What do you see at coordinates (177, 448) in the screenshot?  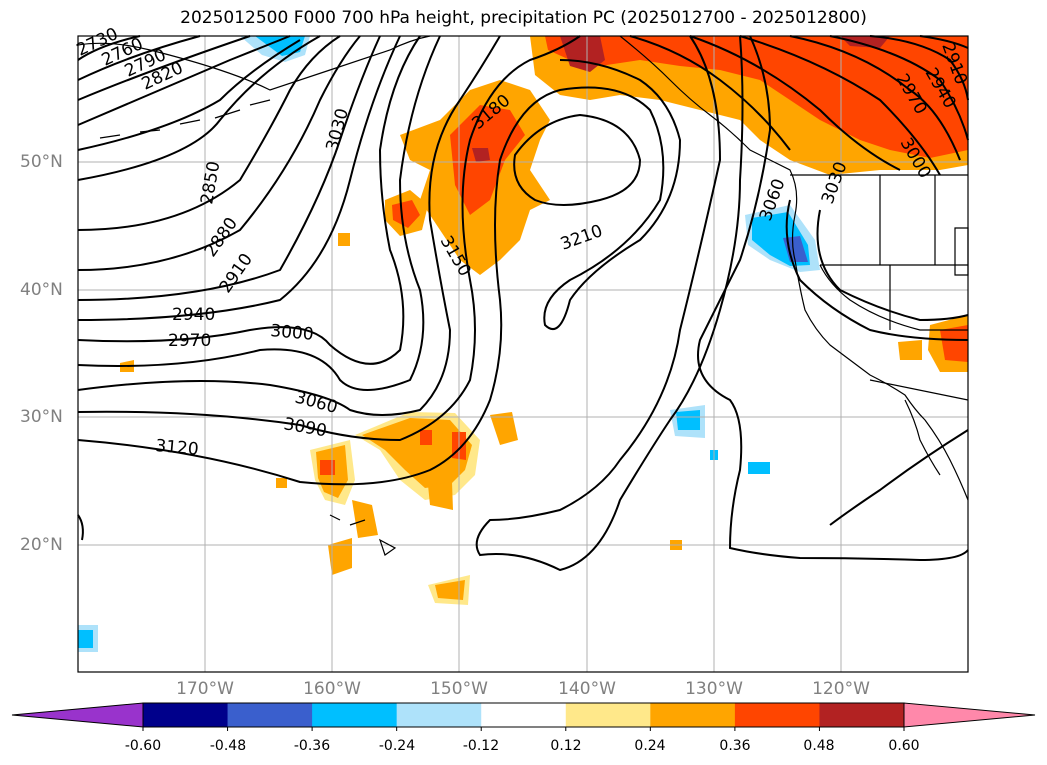 I see `contour-label: 3120` at bounding box center [177, 448].